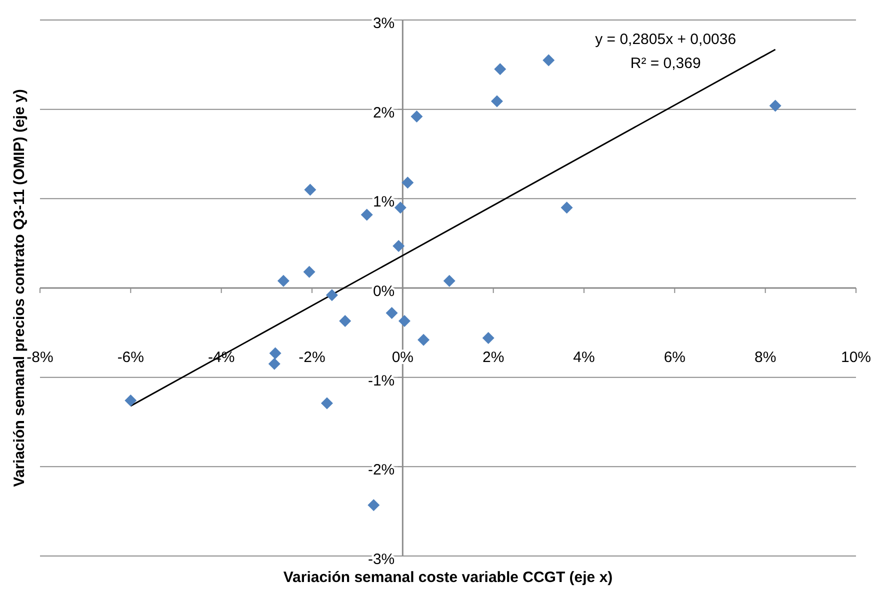 This screenshot has width=888, height=597. Describe the element at coordinates (584, 357) in the screenshot. I see `x-tick-label: 4%` at that location.